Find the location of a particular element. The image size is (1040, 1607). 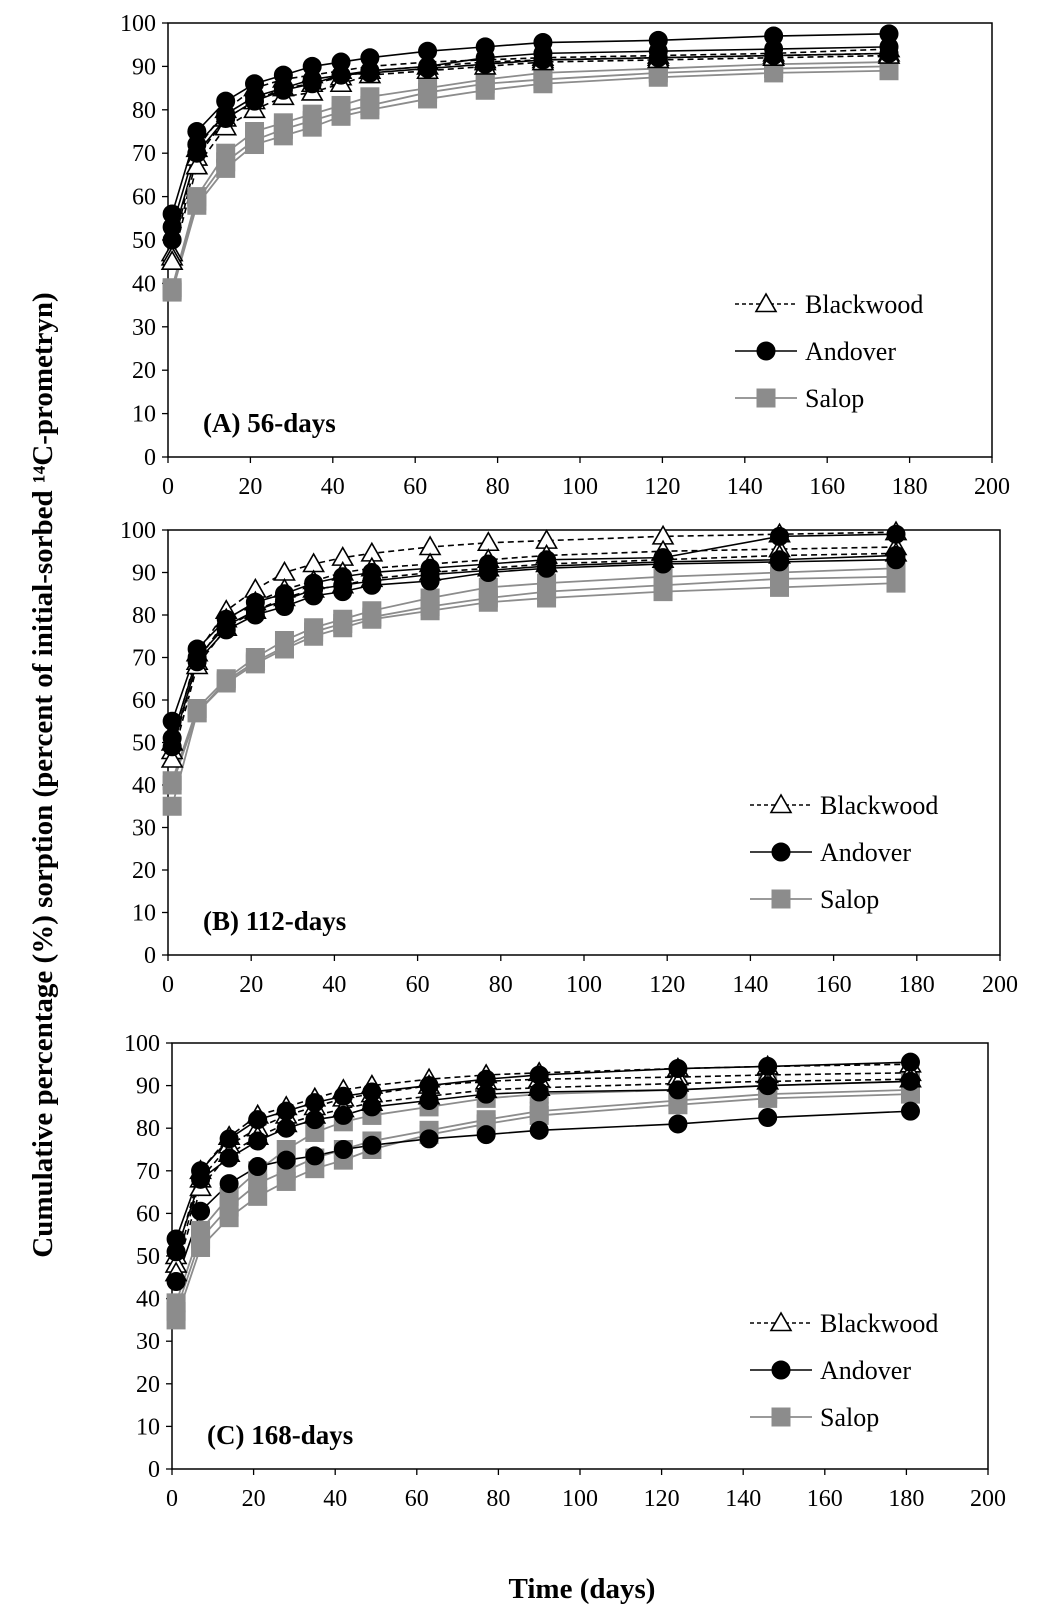

legend-label: Blackwood is located at coordinates (879, 1323).